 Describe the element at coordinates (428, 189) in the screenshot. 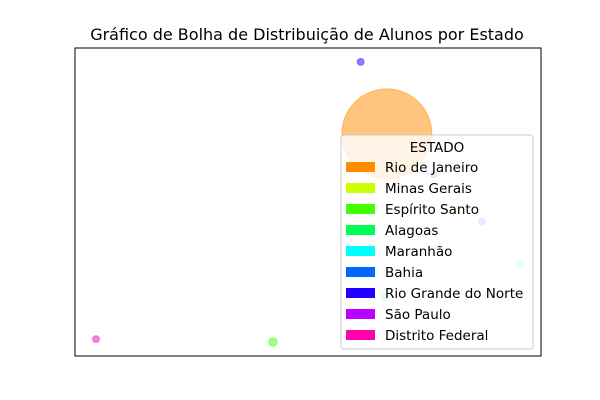

I see `legend-label-2: Minas Gerais` at that location.